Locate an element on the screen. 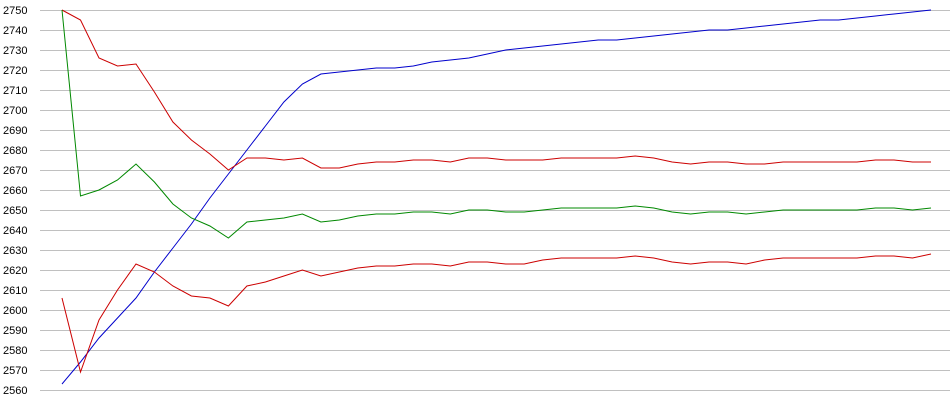 The width and height of the screenshot is (950, 415). y-tick-label: 2650 is located at coordinates (15, 211).